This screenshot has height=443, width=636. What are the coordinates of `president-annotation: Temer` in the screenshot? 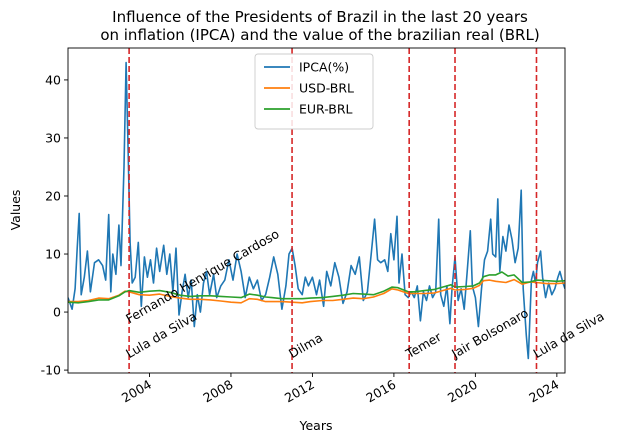 It's located at (423, 345).